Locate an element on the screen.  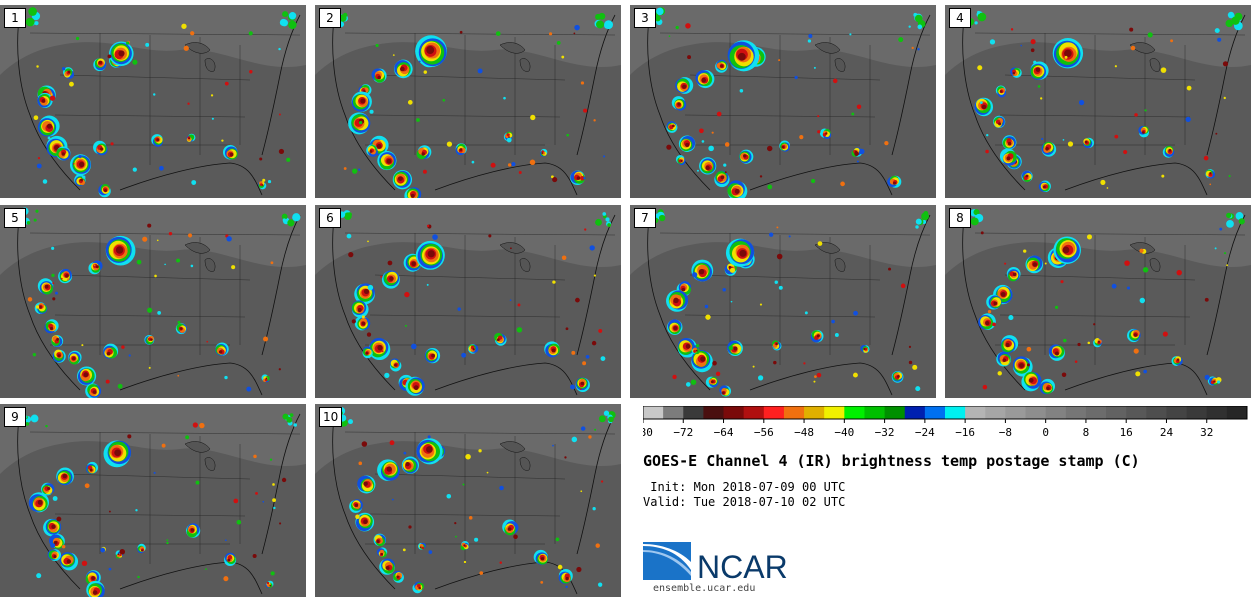
state-borders is located at coordinates (480, 98).